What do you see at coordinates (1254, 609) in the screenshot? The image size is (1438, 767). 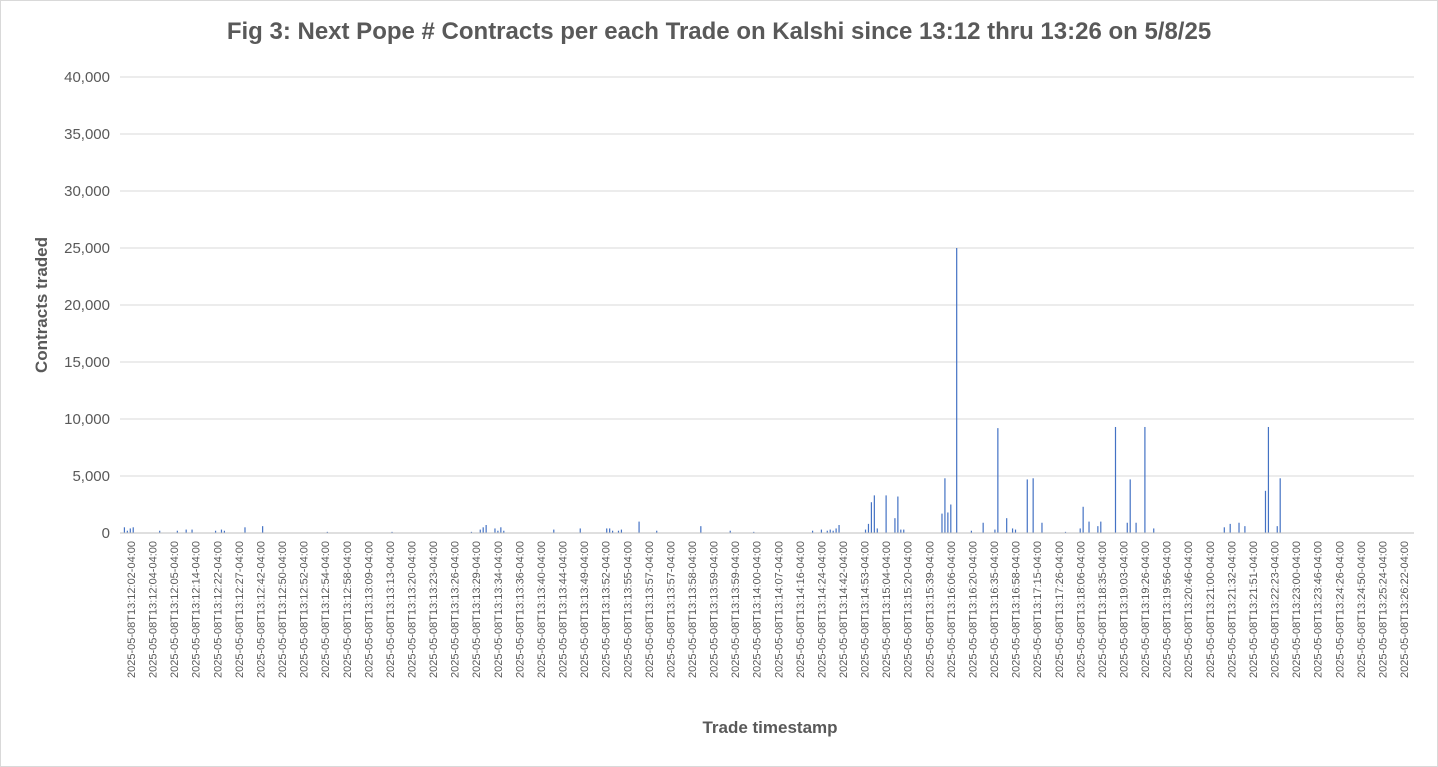 I see `x-tick-label: 2025-05-08T13:21:51-04:00` at bounding box center [1254, 609].